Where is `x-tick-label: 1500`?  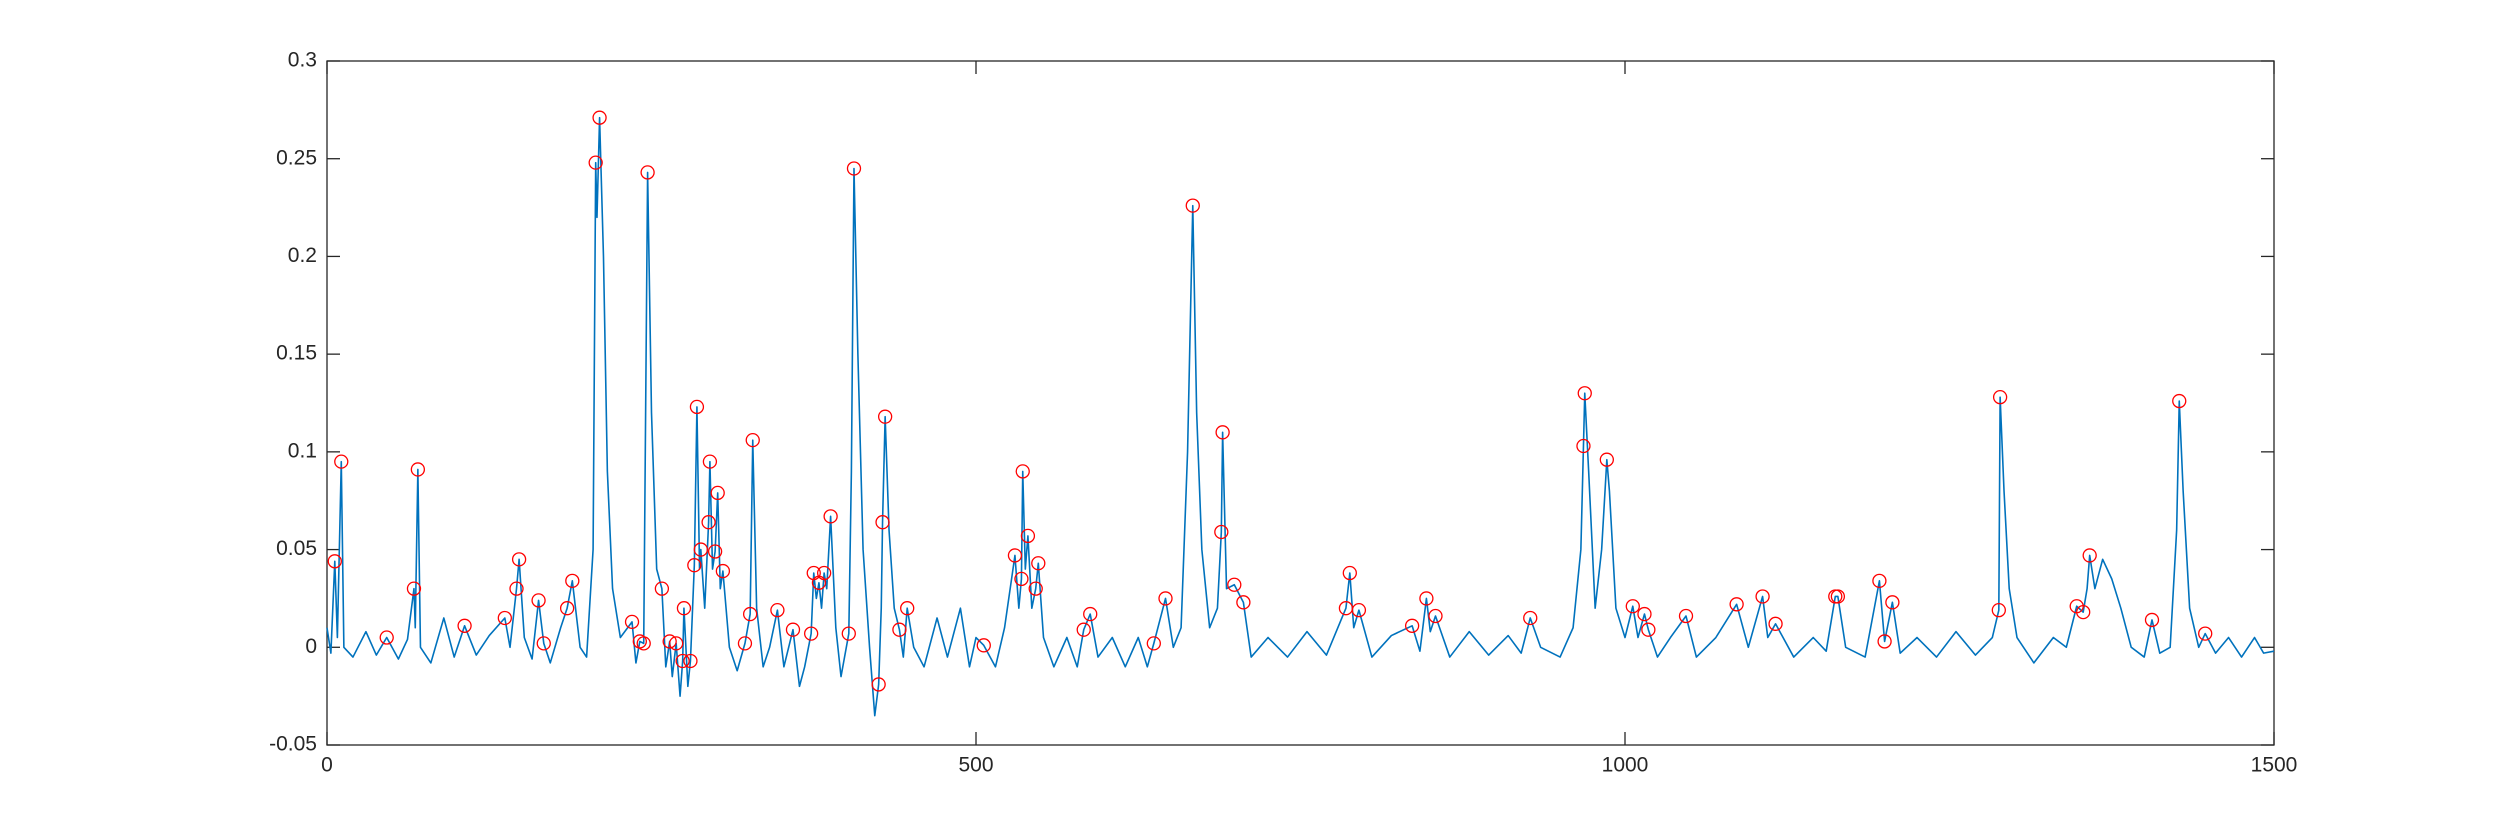
x-tick-label: 1500 is located at coordinates (2274, 765).